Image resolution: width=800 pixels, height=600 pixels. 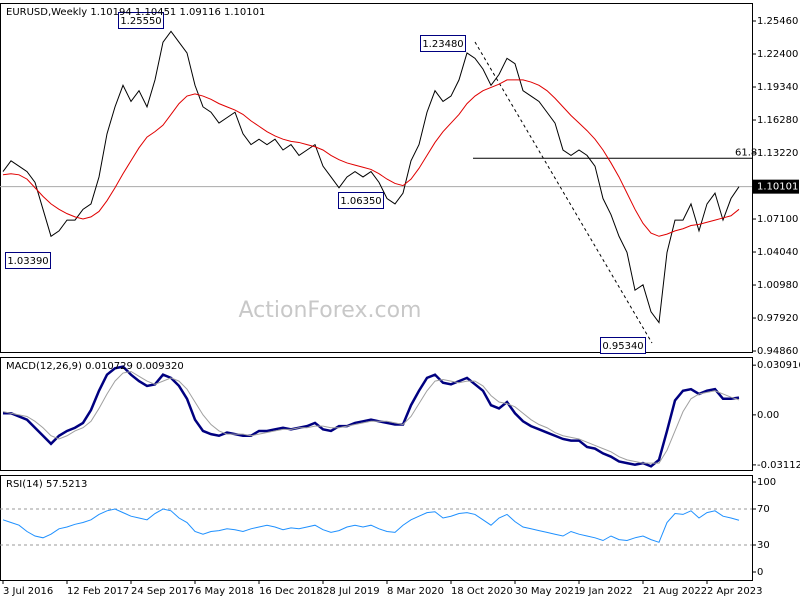 I want to click on x-tick-label: 3 Jul 2016, so click(x=28, y=591).